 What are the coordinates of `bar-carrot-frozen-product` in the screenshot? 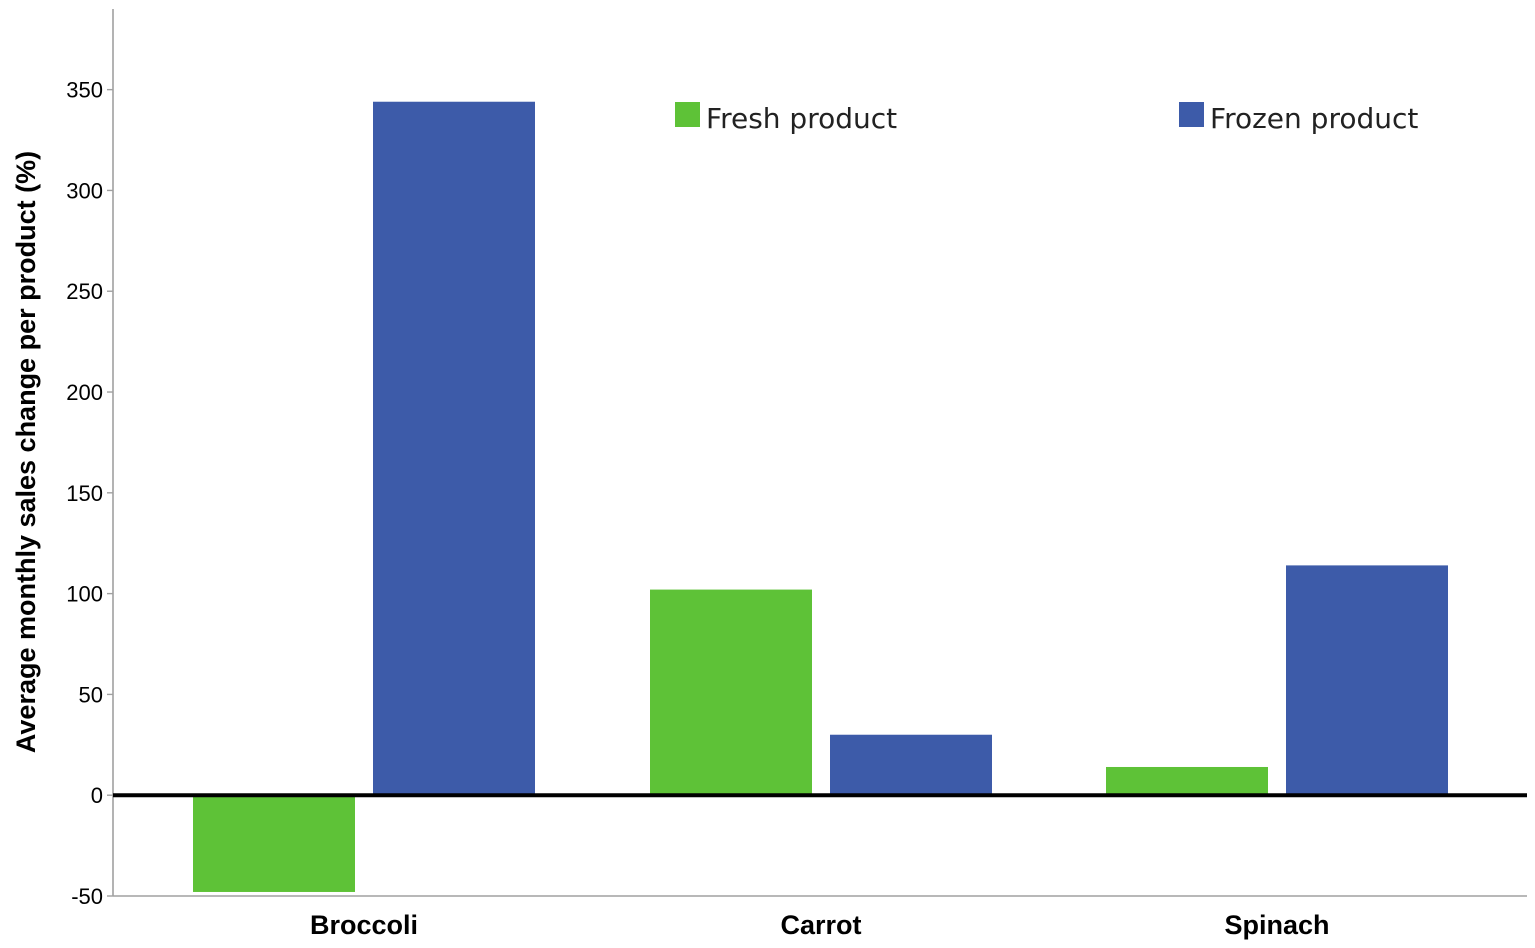 It's located at (911, 765).